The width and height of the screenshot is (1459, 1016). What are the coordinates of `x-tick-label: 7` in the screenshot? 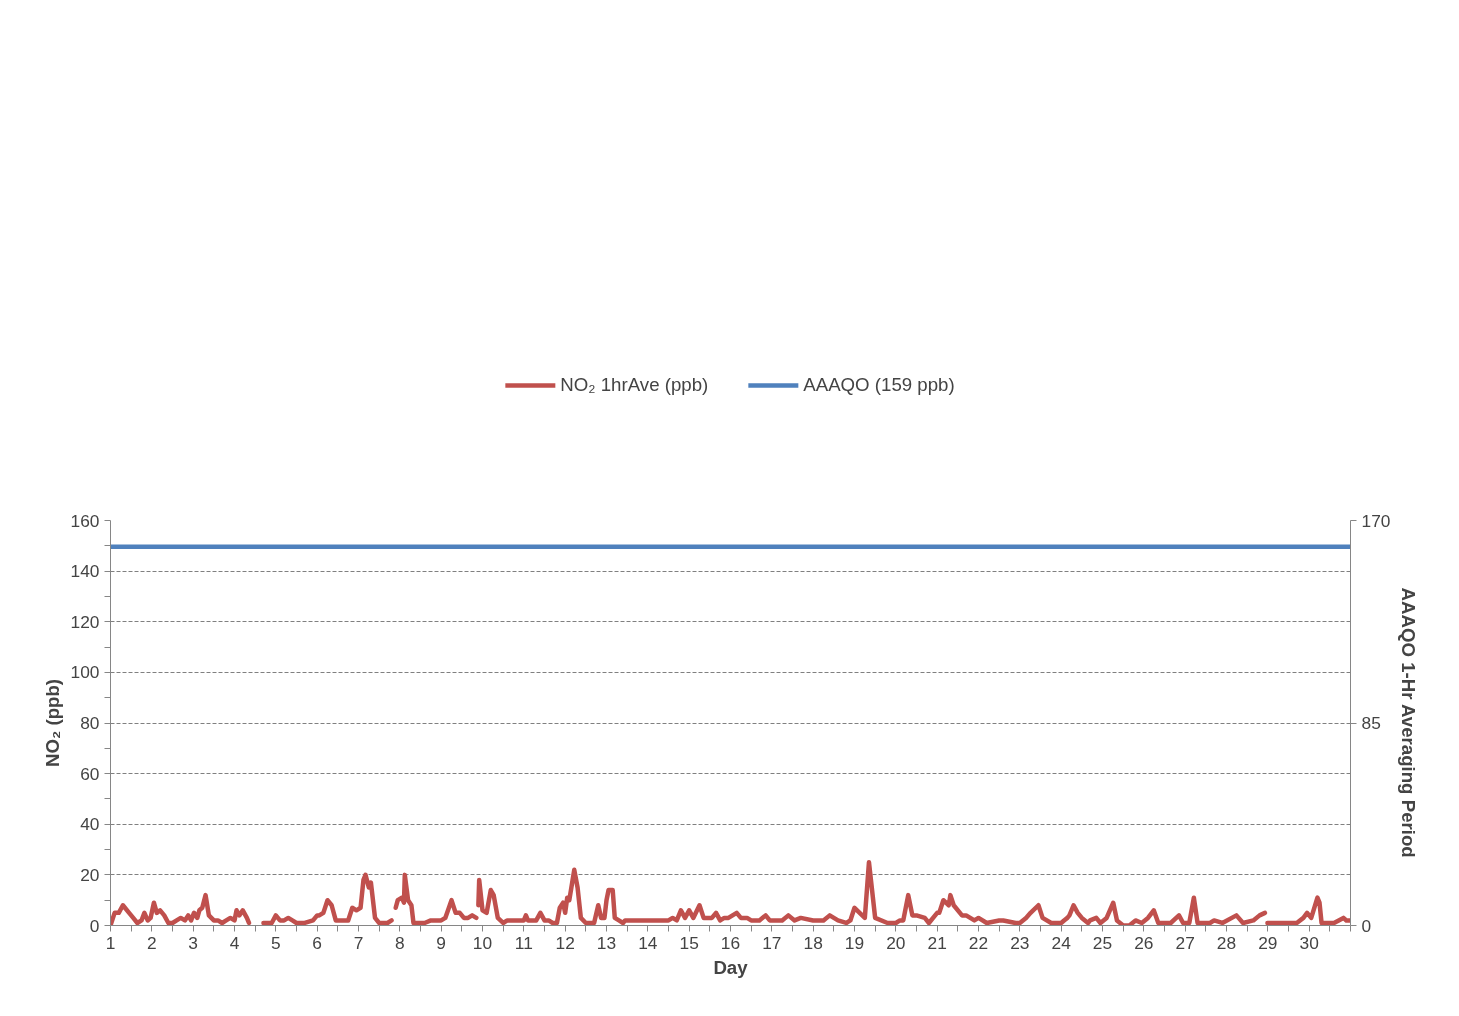 It's located at (358, 942).